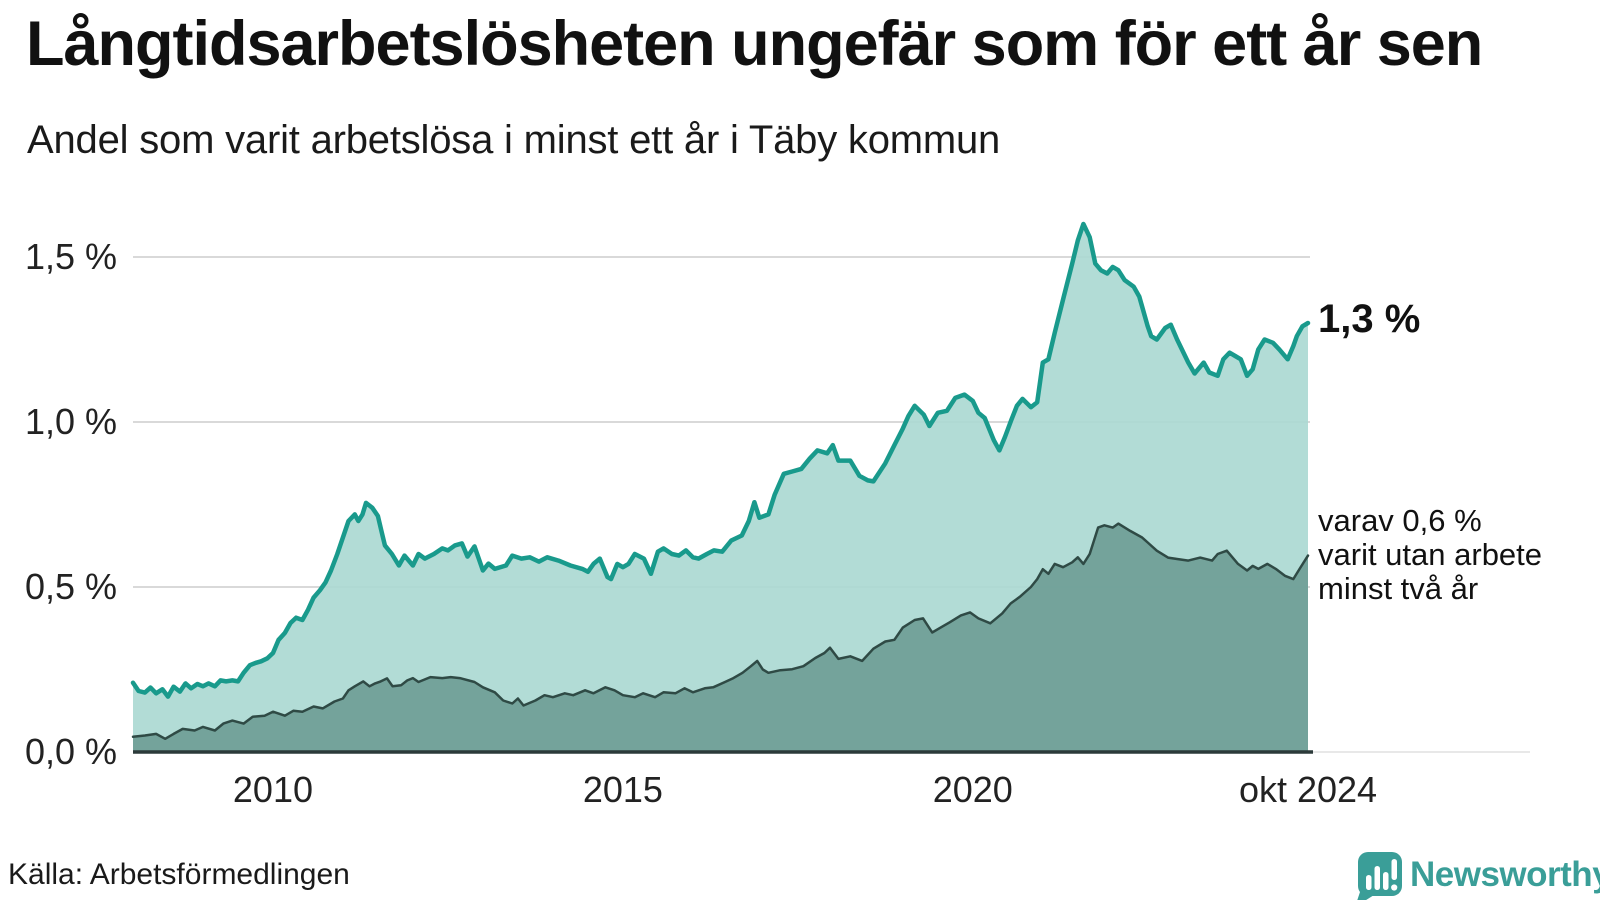 The image size is (1600, 900). I want to click on end-value-label-one-year: 1,3 %, so click(1369, 319).